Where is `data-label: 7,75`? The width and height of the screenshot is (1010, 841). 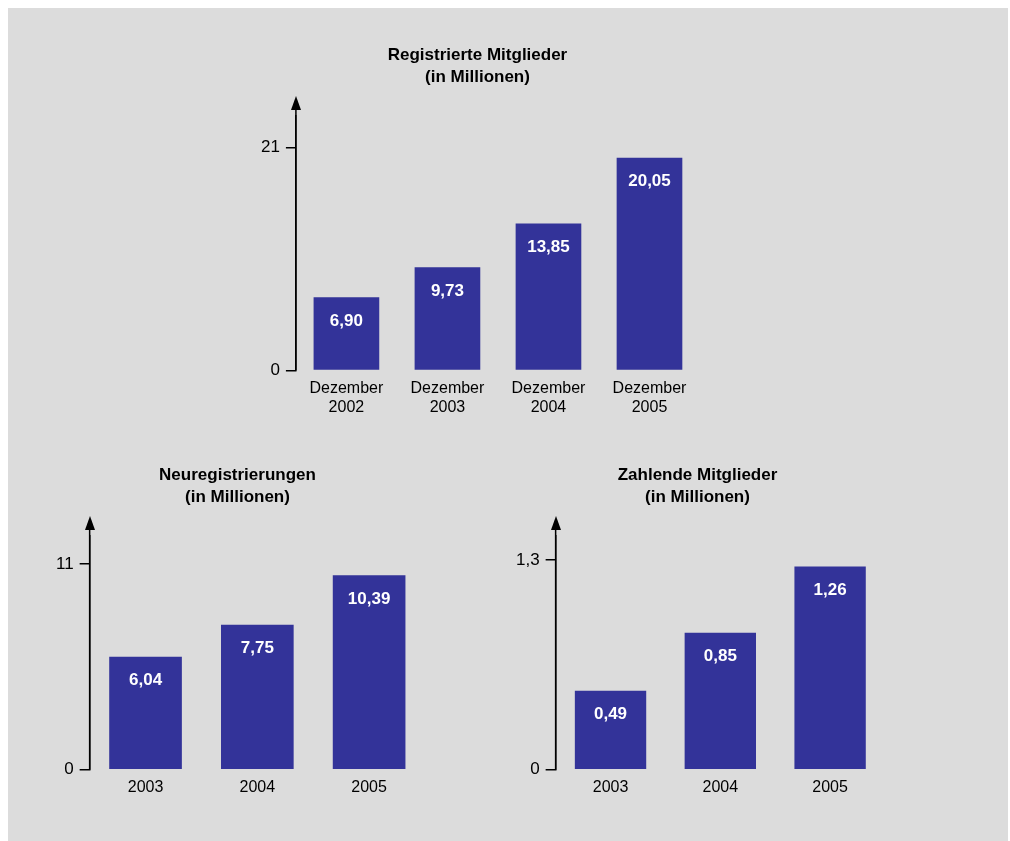 data-label: 7,75 is located at coordinates (257, 648).